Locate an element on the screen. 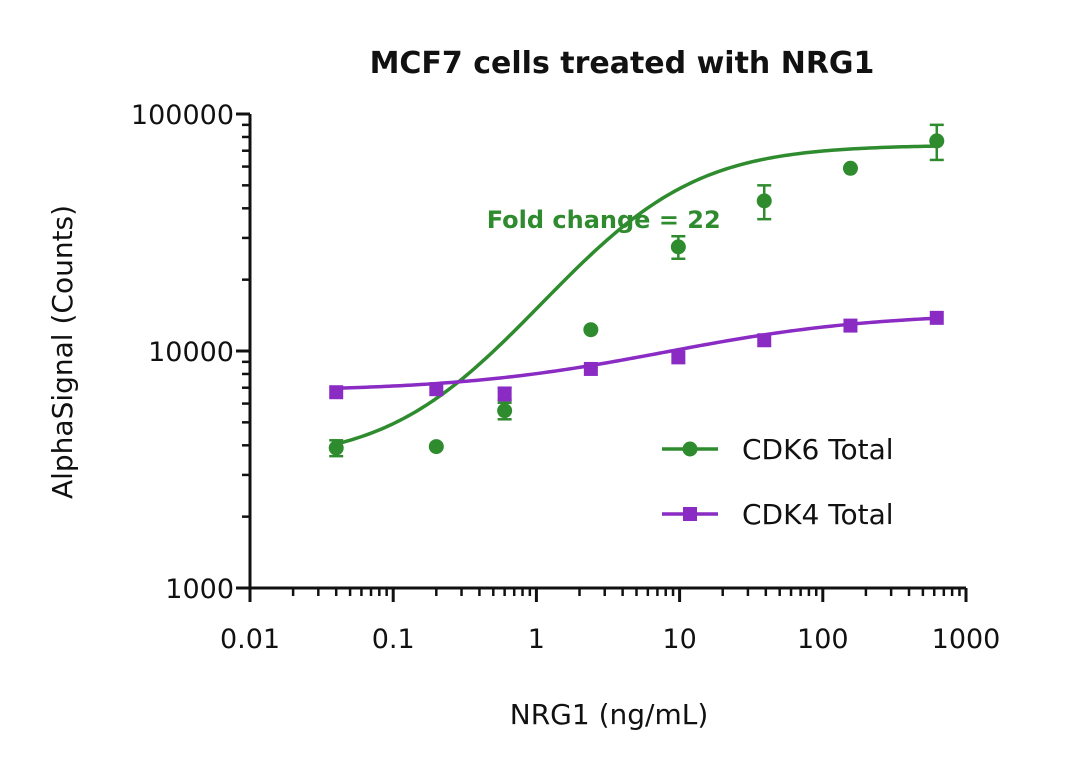  x-tick-label: 100 is located at coordinates (823, 639).